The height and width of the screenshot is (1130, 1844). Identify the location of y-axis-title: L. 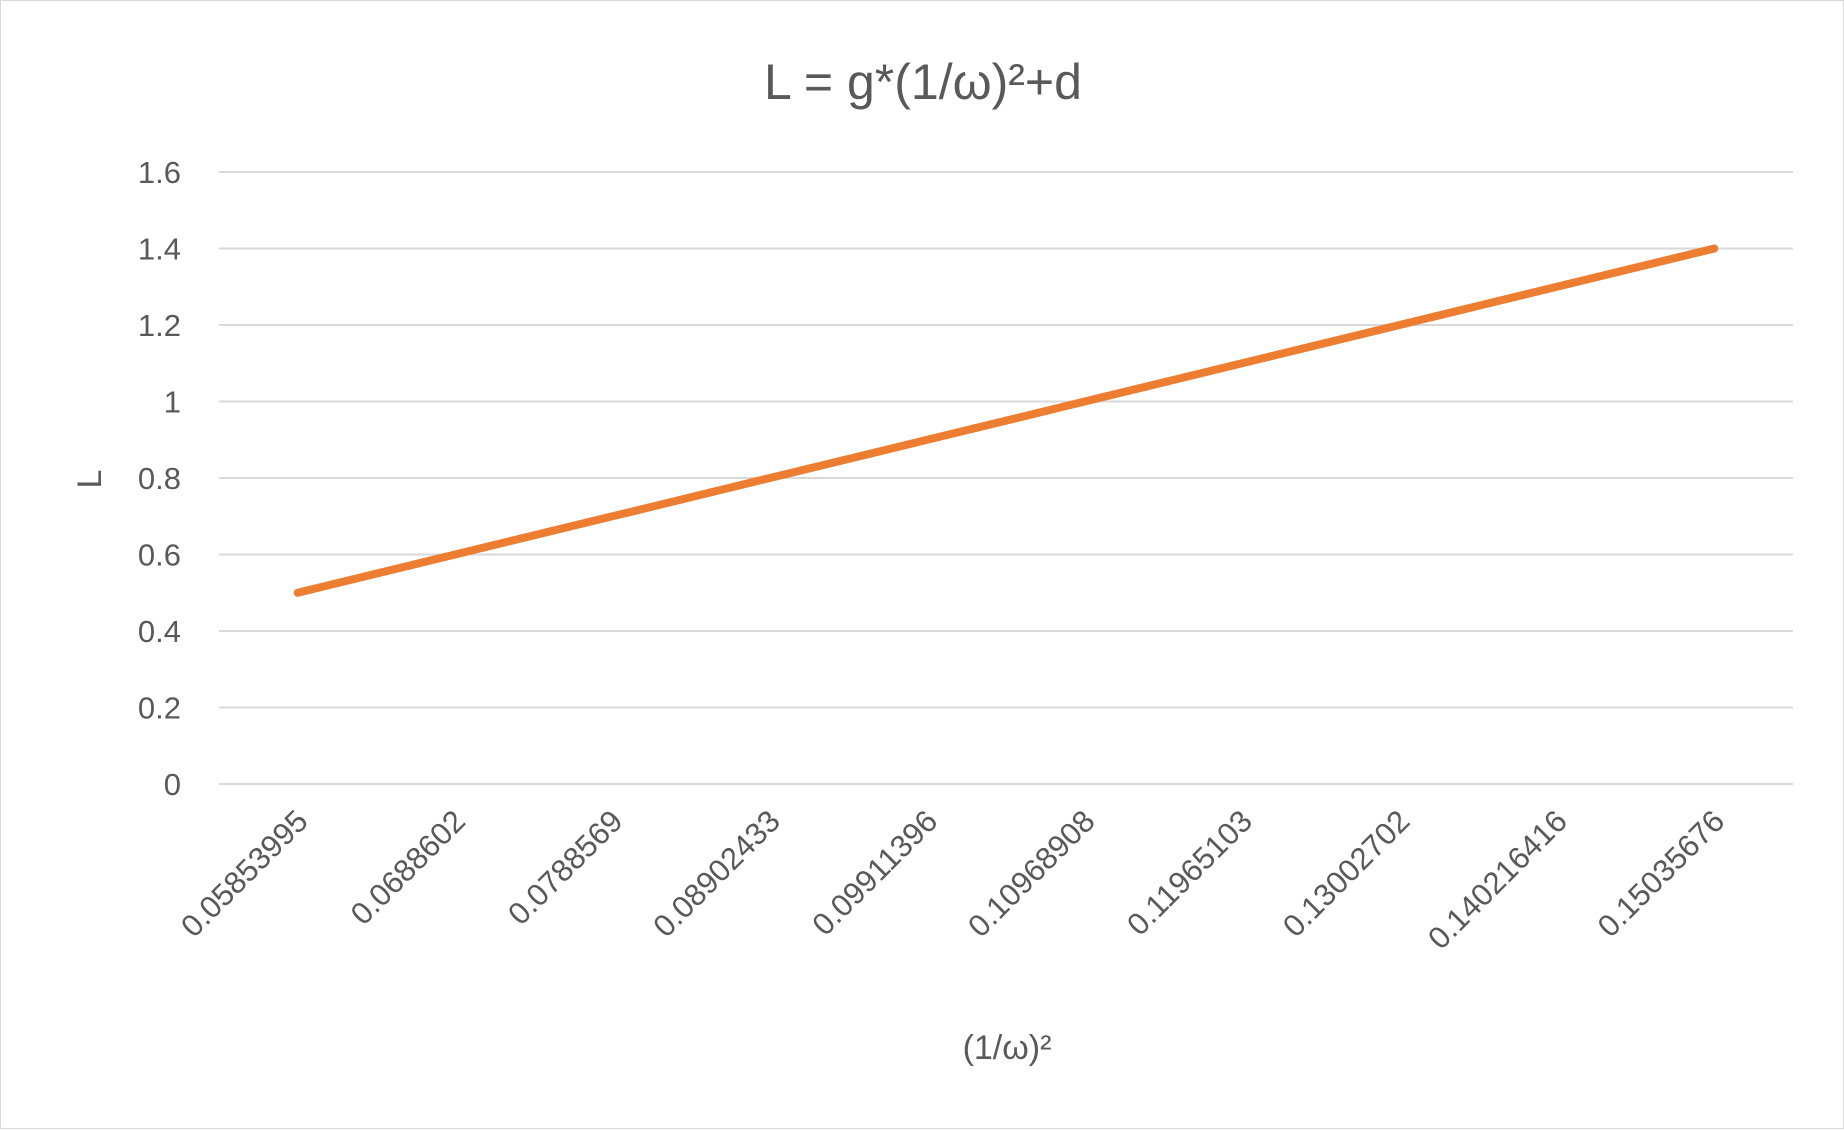
(90, 479).